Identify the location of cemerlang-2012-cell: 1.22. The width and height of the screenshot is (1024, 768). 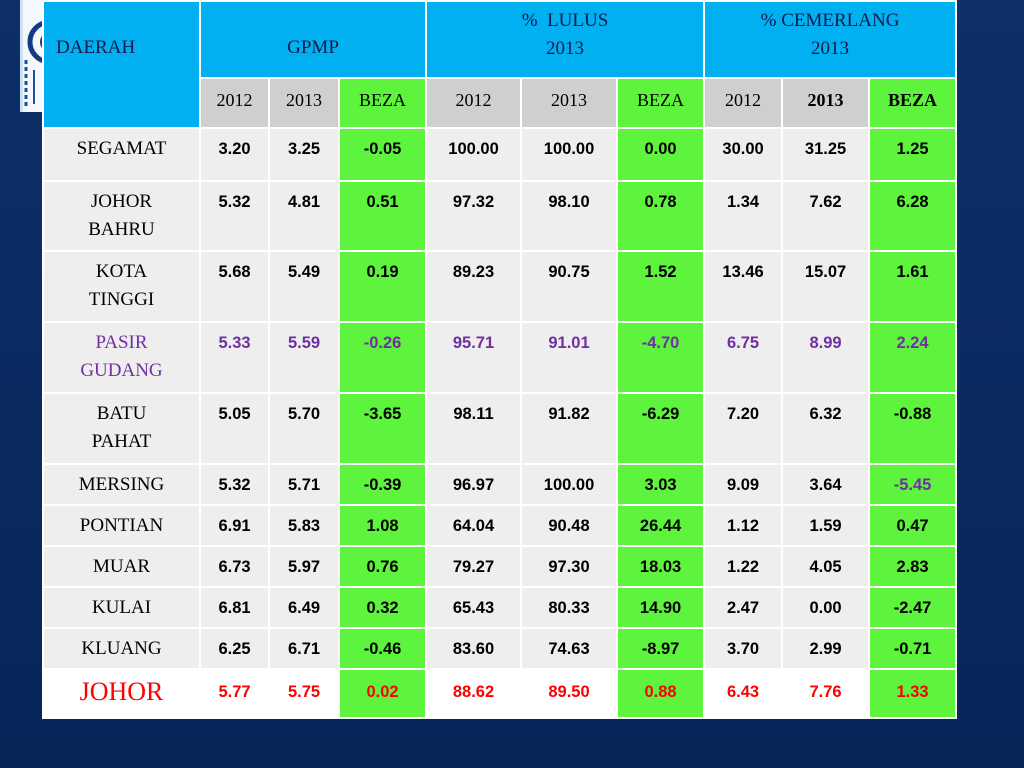
(743, 566).